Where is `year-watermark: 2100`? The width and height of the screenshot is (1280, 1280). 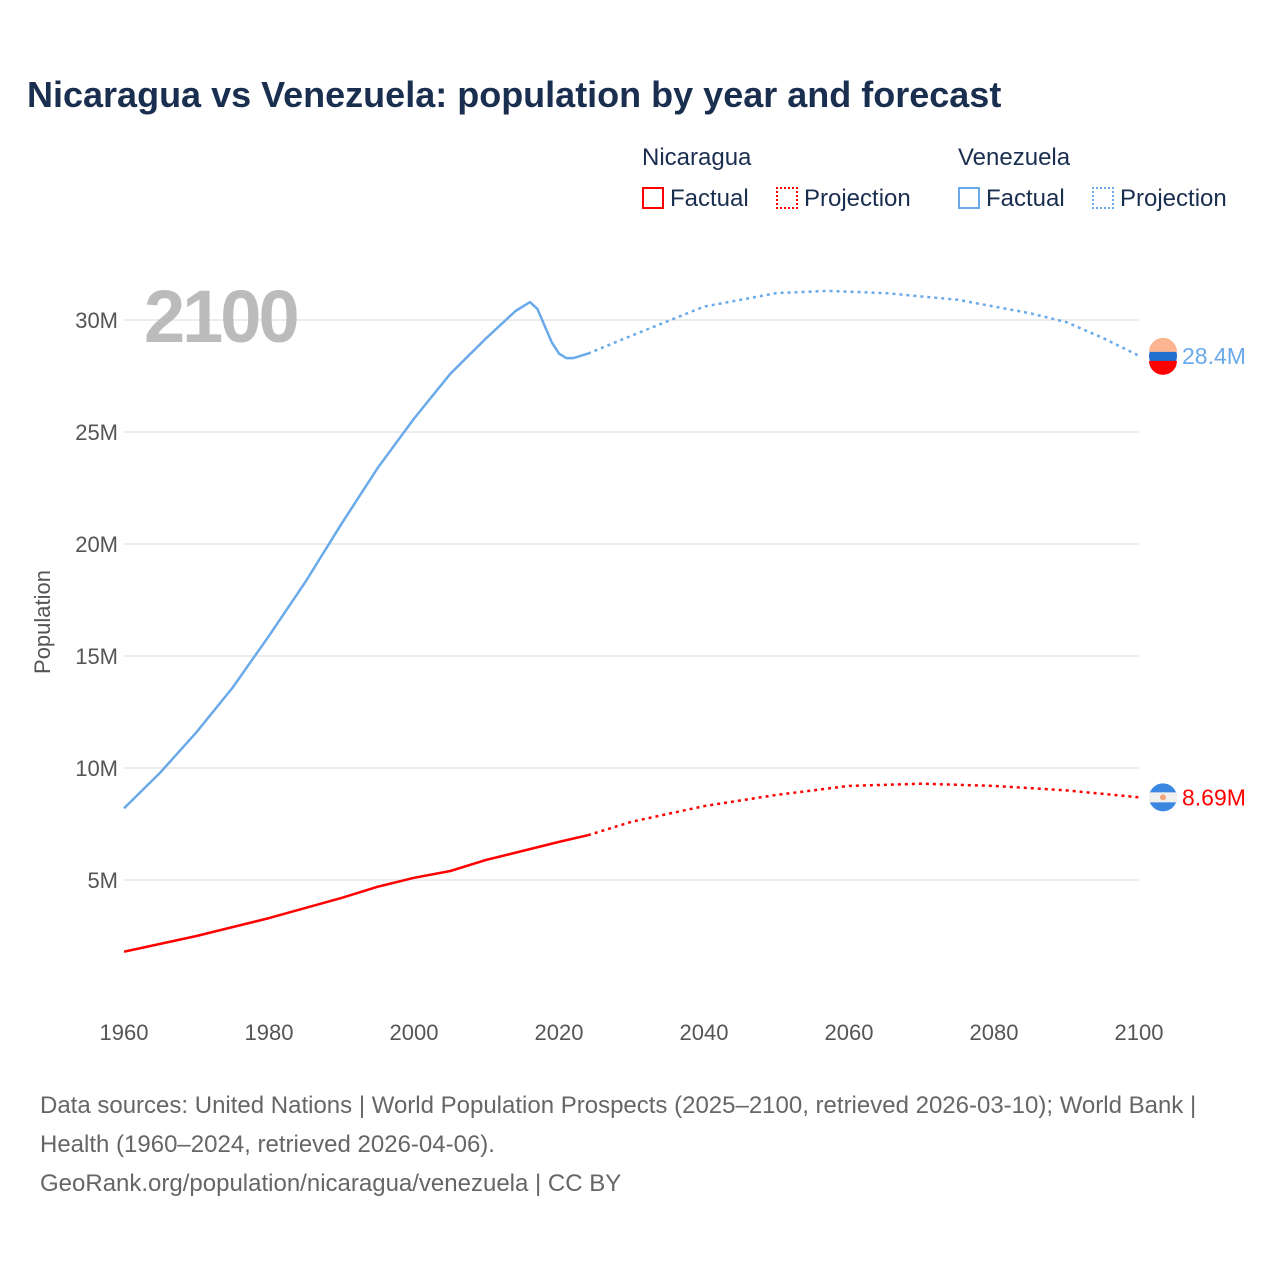
year-watermark: 2100 is located at coordinates (220, 316).